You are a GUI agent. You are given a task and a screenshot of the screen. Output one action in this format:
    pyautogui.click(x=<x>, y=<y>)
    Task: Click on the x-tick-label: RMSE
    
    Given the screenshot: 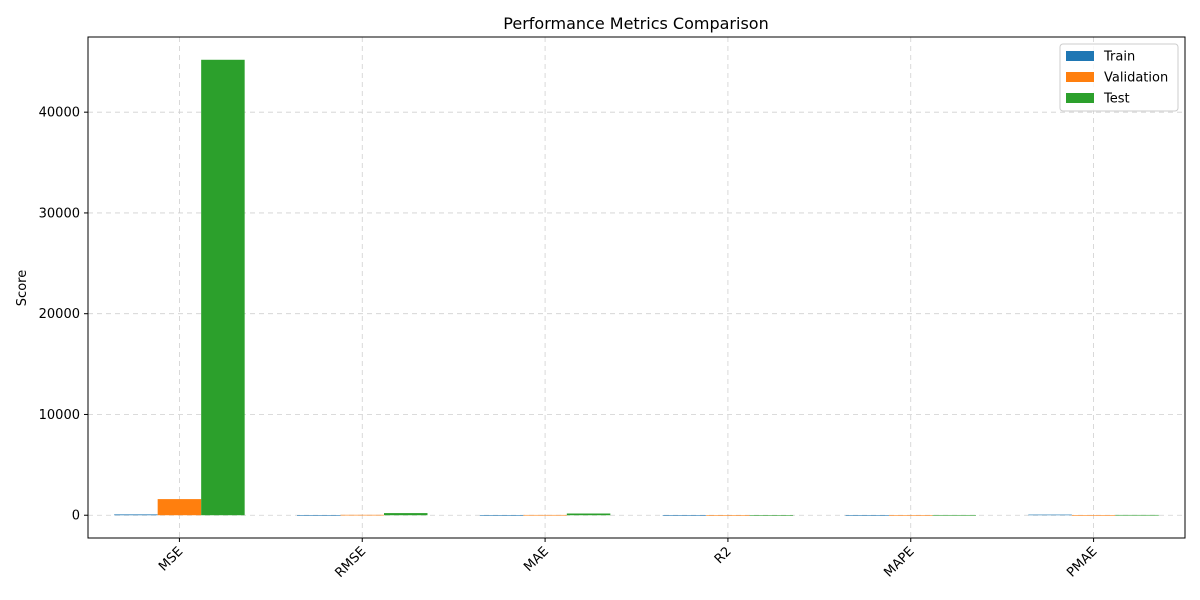 What is the action you would take?
    pyautogui.click(x=351, y=562)
    